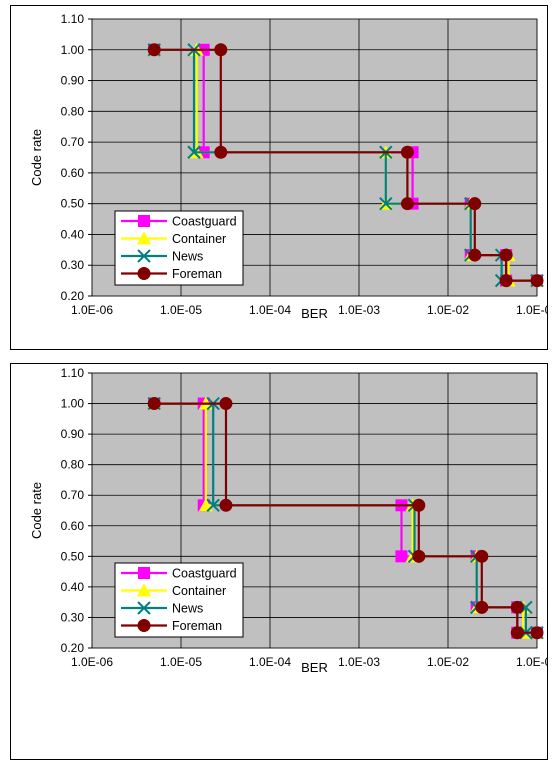  Describe the element at coordinates (401, 556) in the screenshot. I see `data-point-coastguard` at that location.